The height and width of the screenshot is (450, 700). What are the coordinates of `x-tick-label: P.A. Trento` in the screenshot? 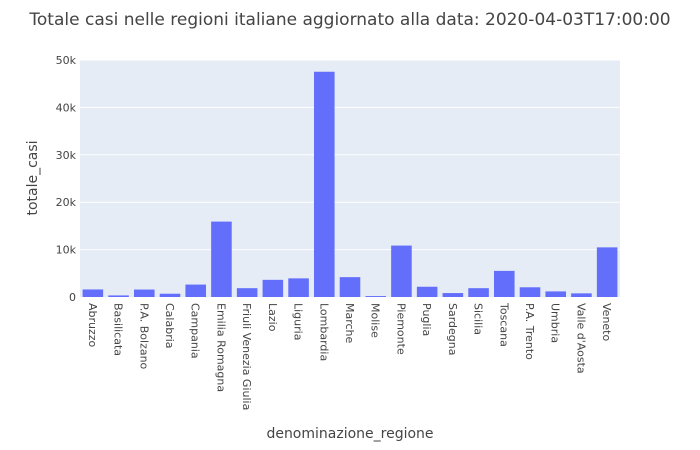 It's located at (529, 331).